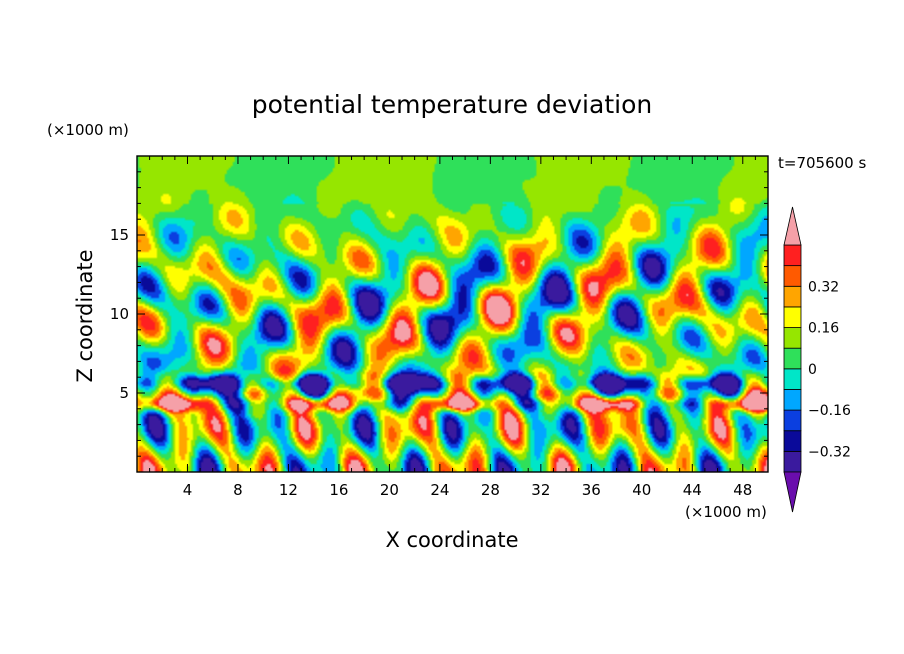 The width and height of the screenshot is (904, 654). What do you see at coordinates (591, 490) in the screenshot?
I see `x-tick-label: 36` at bounding box center [591, 490].